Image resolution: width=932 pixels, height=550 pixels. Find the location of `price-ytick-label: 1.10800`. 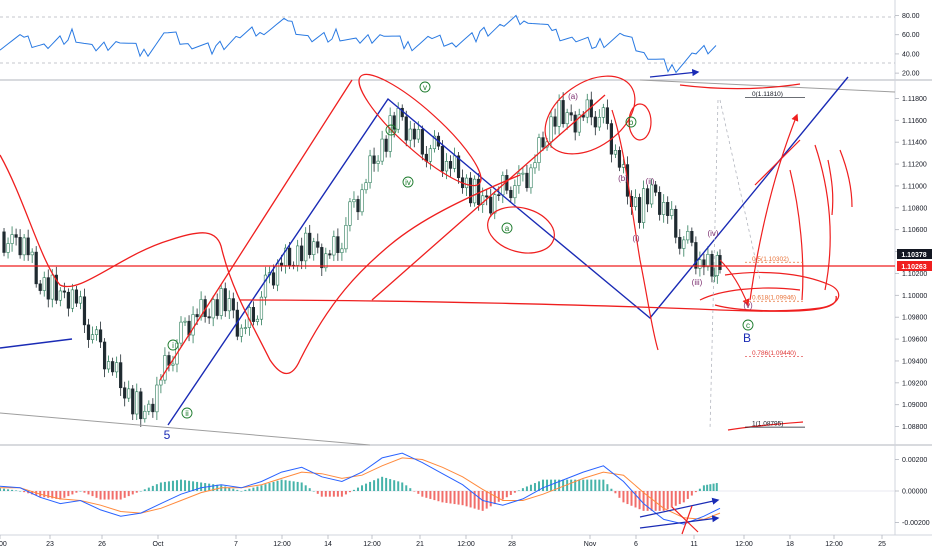

price-ytick-label: 1.10800 is located at coordinates (914, 208).